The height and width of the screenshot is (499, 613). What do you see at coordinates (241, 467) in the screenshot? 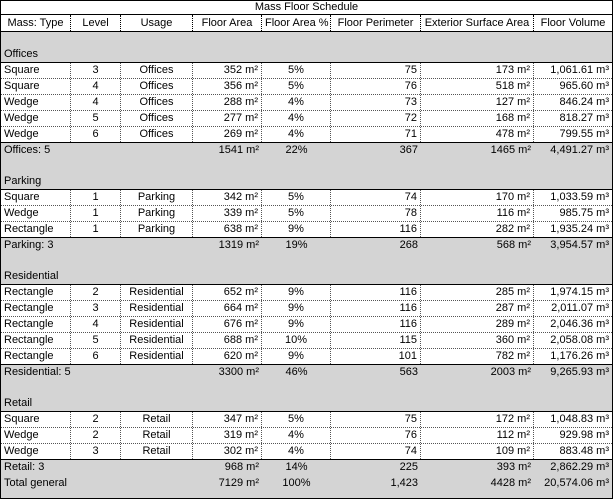
I see `cell-area: 968 m²` at bounding box center [241, 467].